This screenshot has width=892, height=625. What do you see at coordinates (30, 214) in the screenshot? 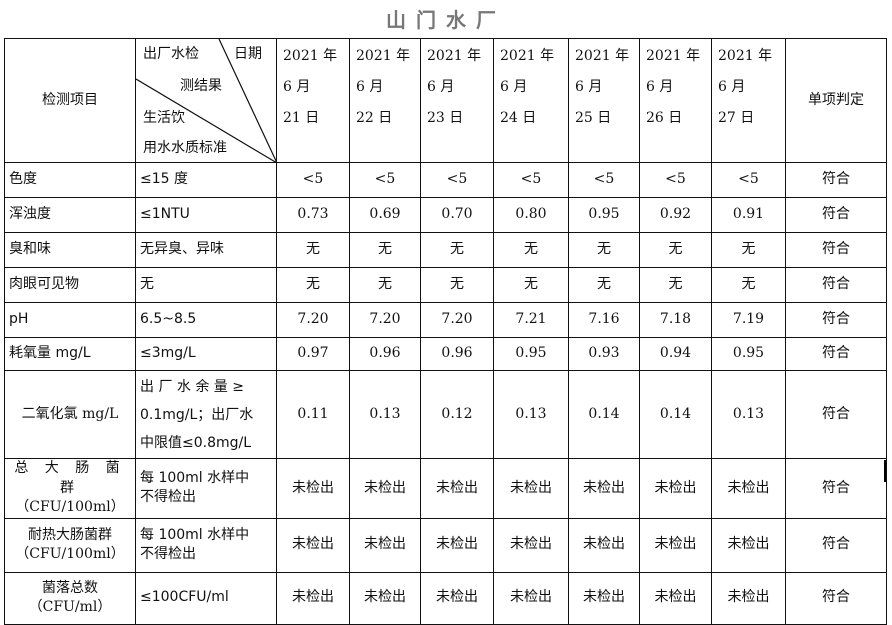
I see `item-text: 浑浊度` at bounding box center [30, 214].